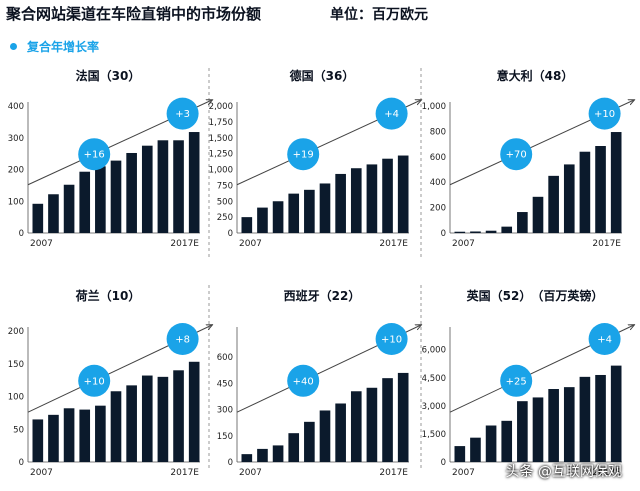  Describe the element at coordinates (535, 295) in the screenshot. I see `chart-title: 英国（52） （百万英镑）` at that location.